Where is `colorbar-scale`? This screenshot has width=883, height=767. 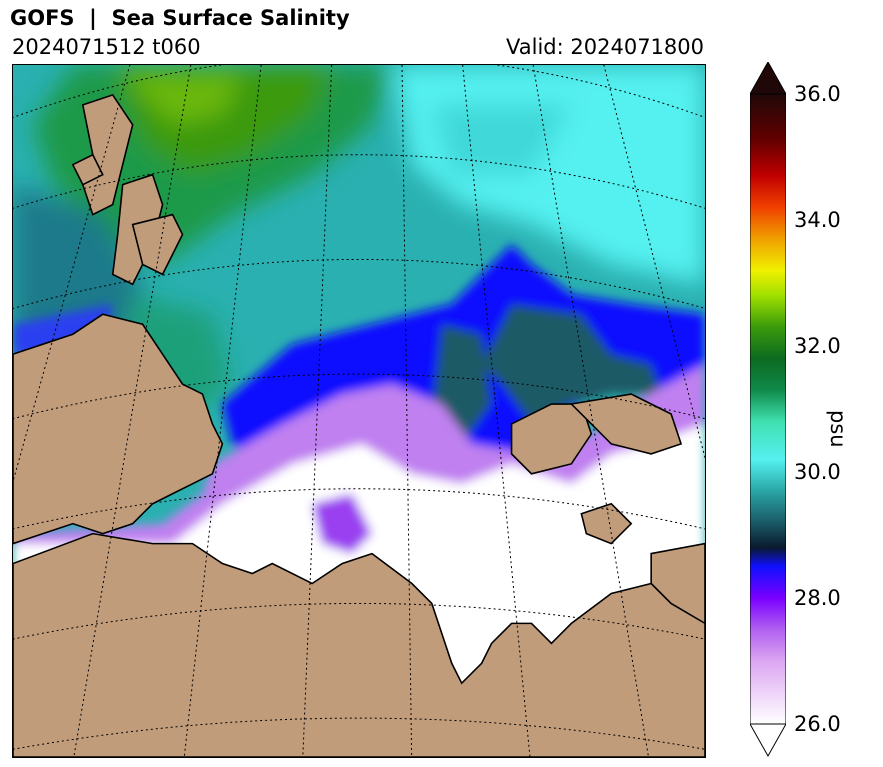 colorbar-scale is located at coordinates (768, 409).